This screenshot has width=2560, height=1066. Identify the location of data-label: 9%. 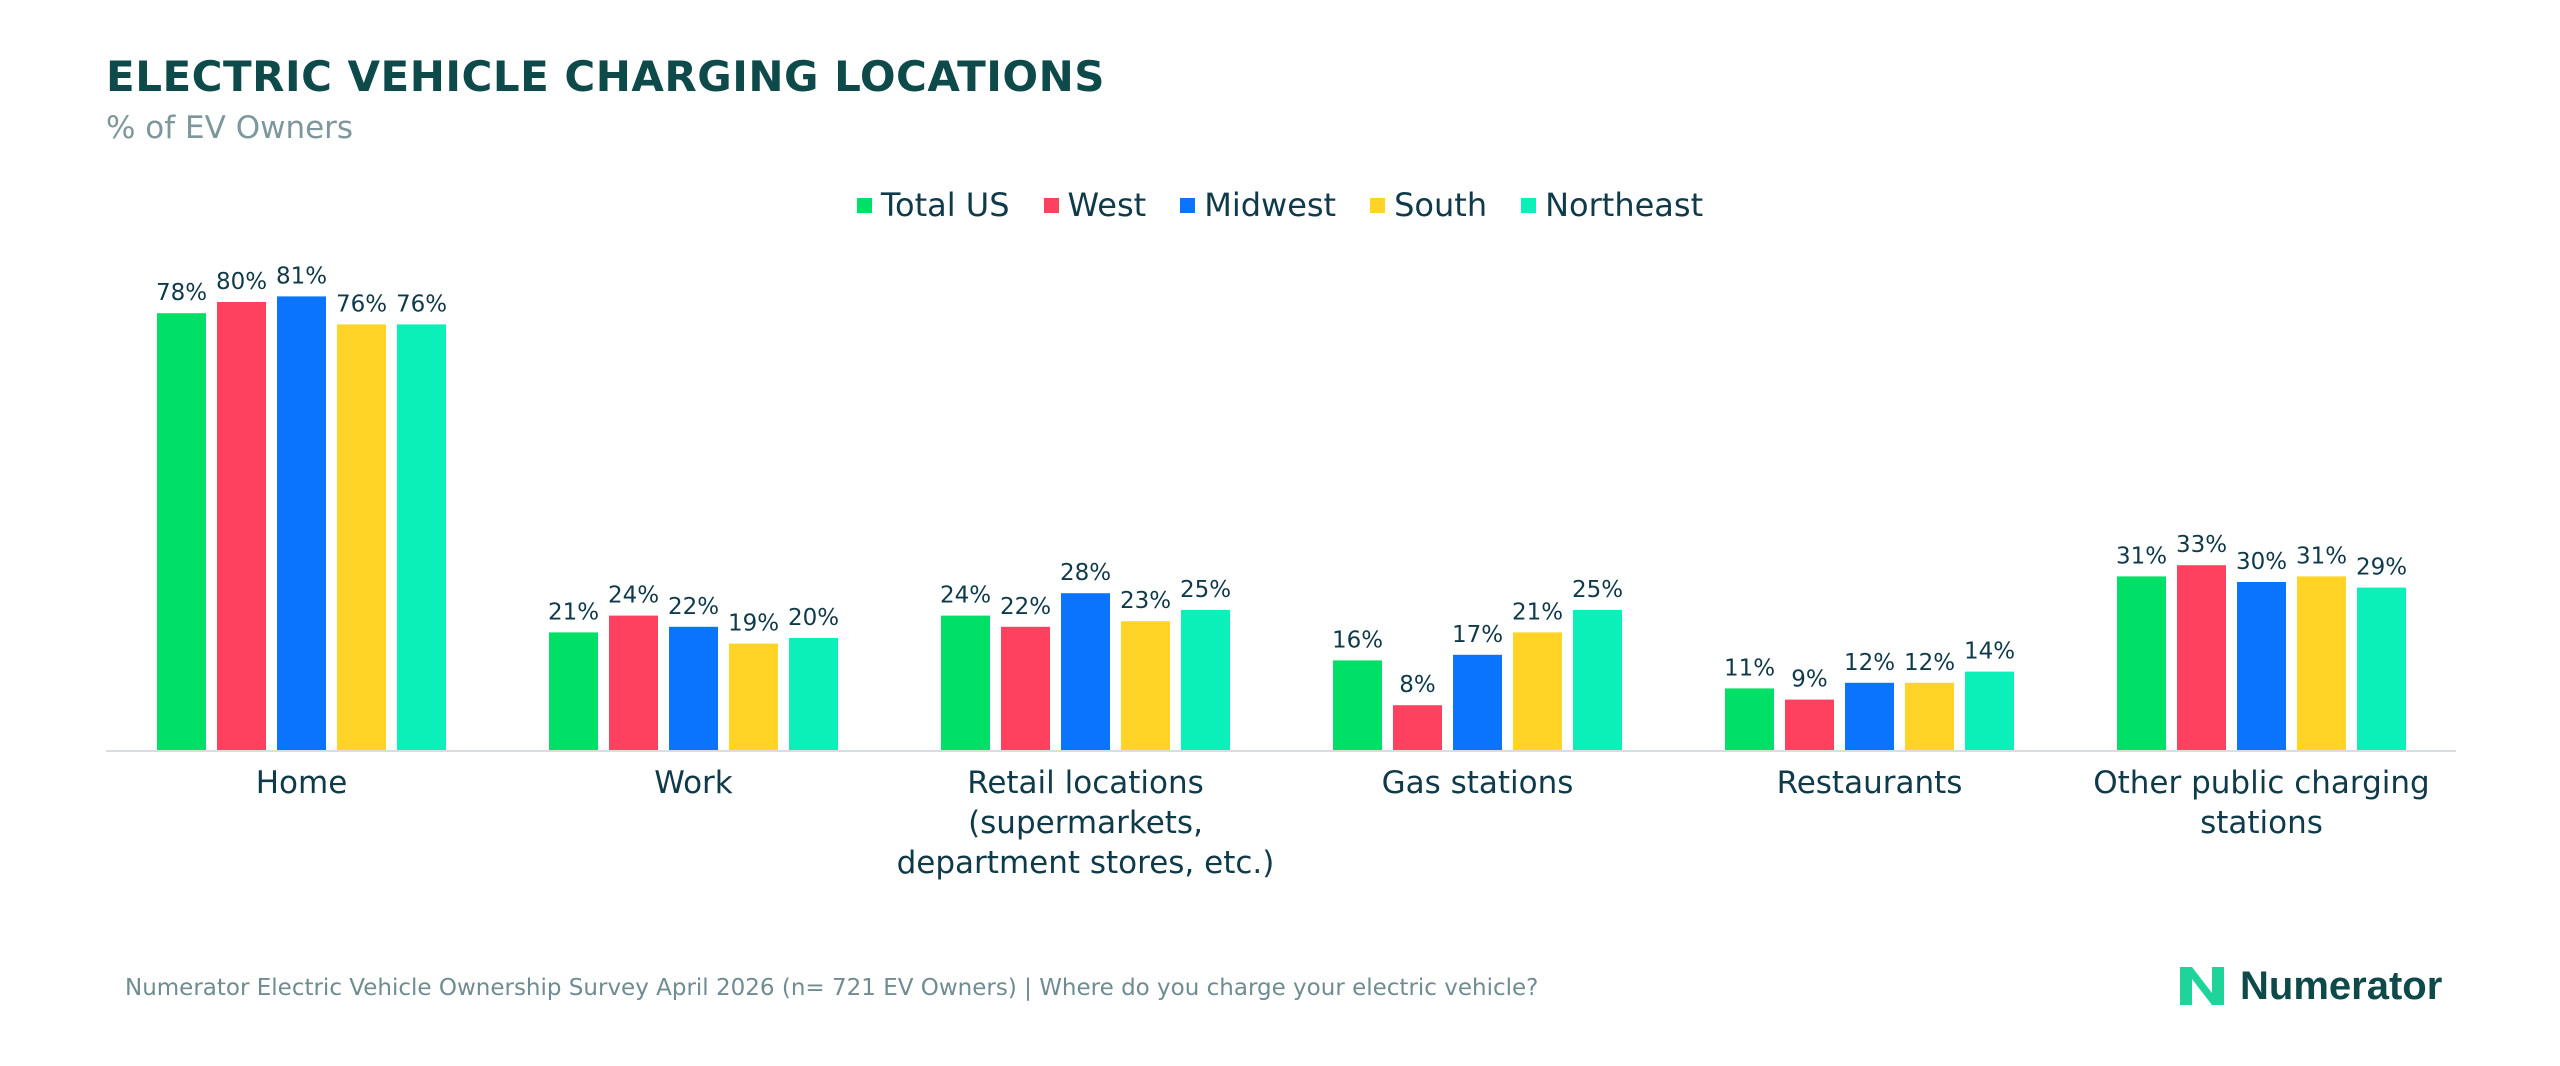
(1809, 680).